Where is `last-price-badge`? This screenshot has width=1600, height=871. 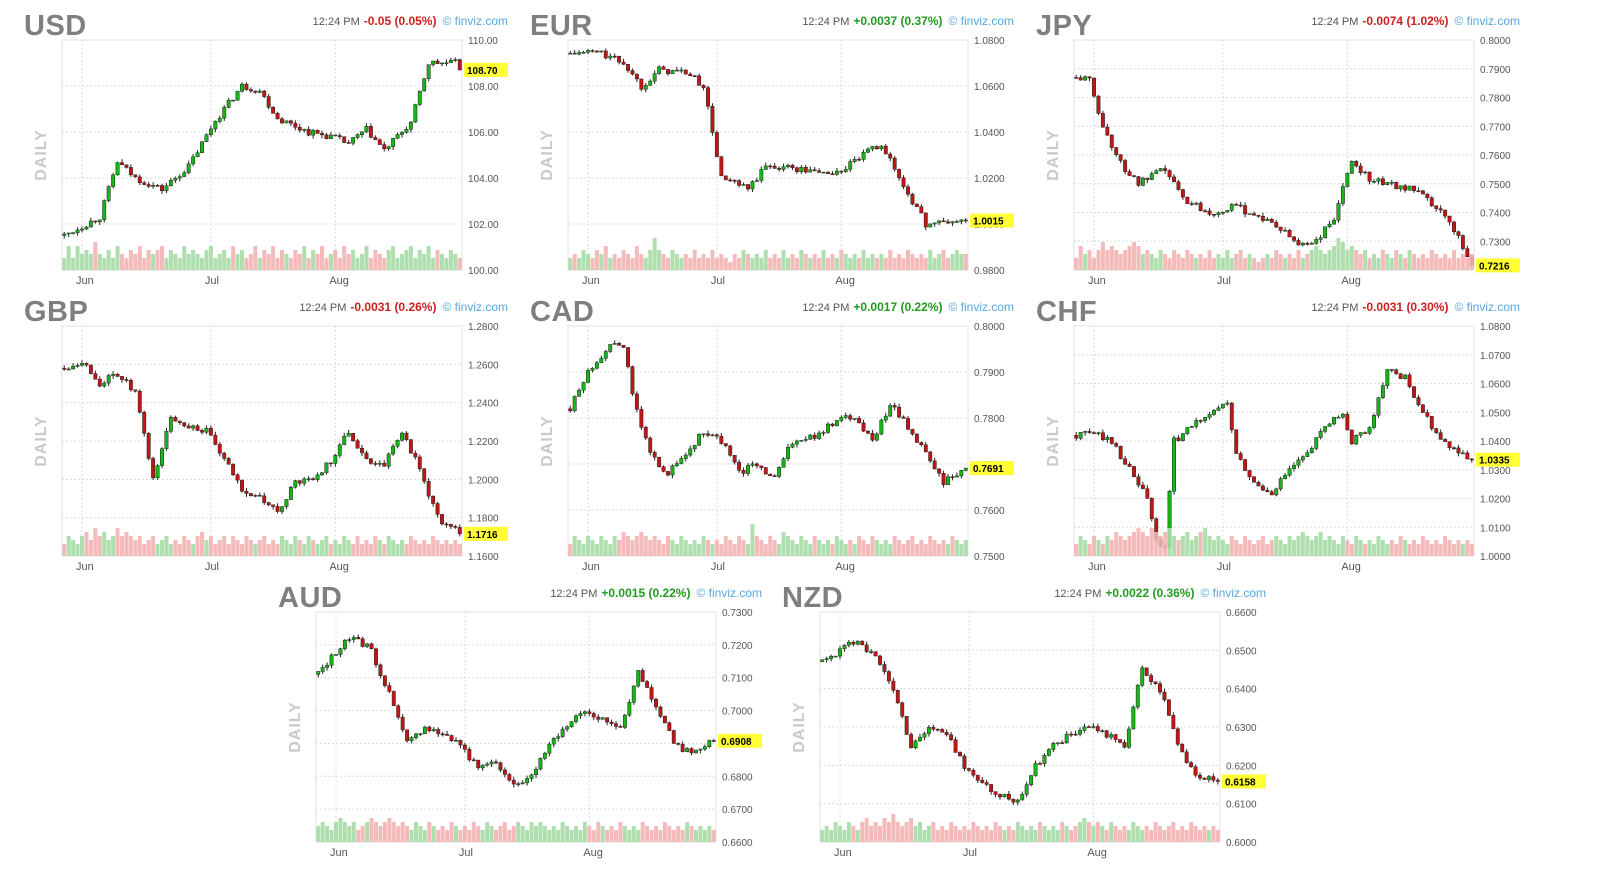 last-price-badge is located at coordinates (1498, 265).